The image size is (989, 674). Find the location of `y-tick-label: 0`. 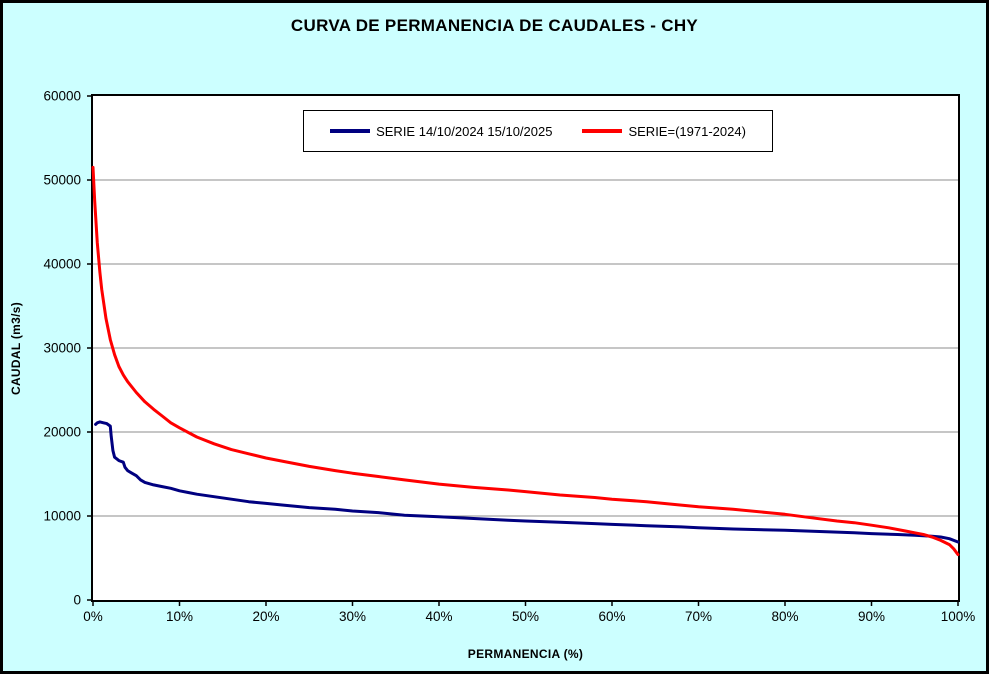

y-tick-label: 0 is located at coordinates (77, 600).